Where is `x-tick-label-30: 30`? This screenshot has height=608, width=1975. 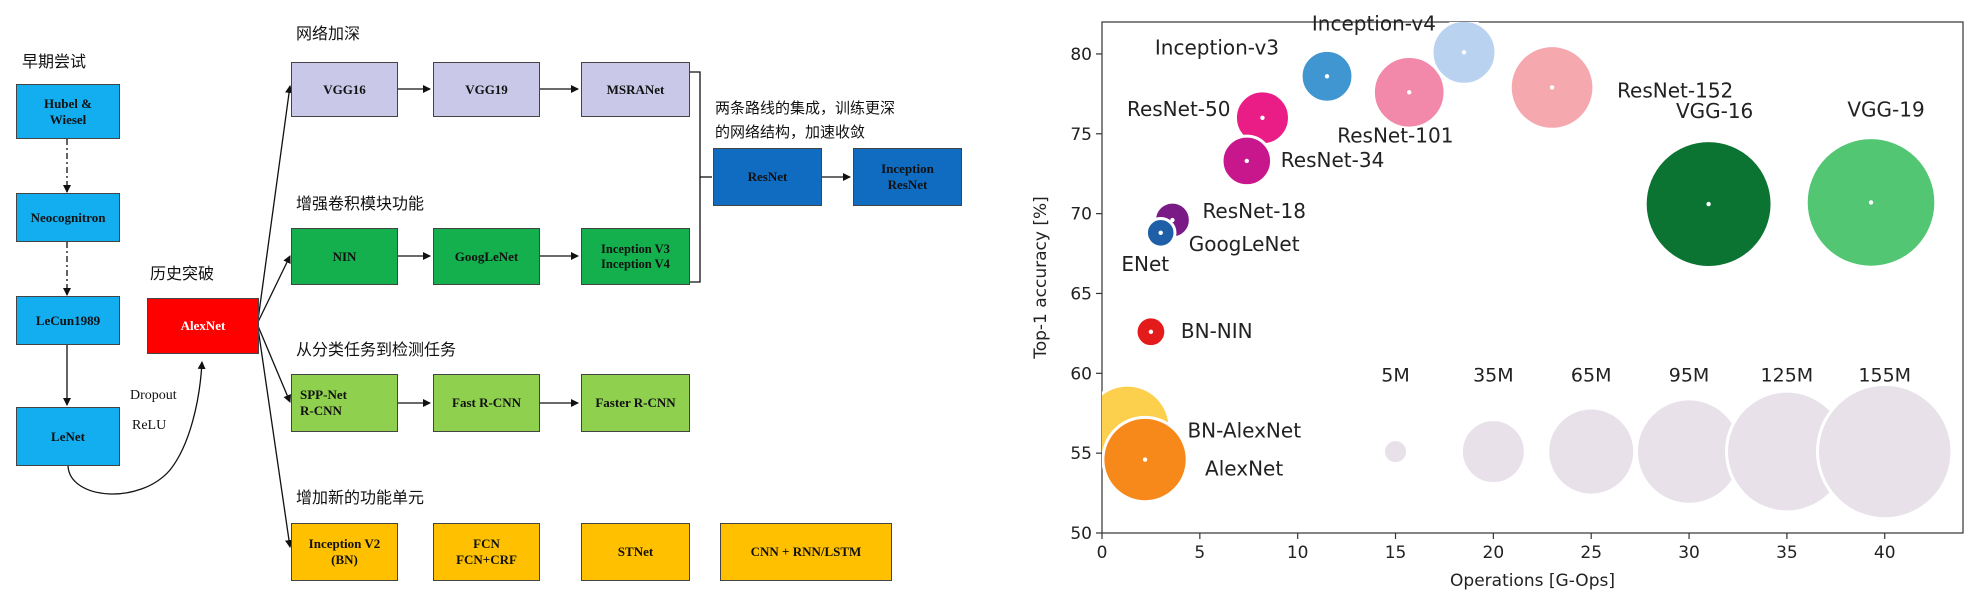 x-tick-label-30: 30 is located at coordinates (1689, 553).